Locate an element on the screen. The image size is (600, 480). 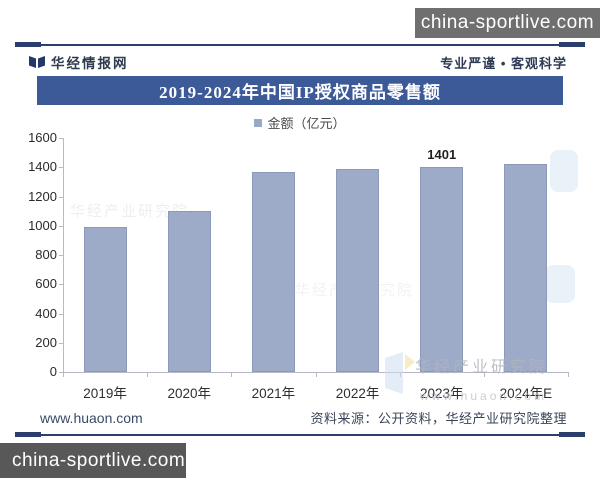
brand-slogan: 专业严谨 • 客观科学 is located at coordinates (503, 63).